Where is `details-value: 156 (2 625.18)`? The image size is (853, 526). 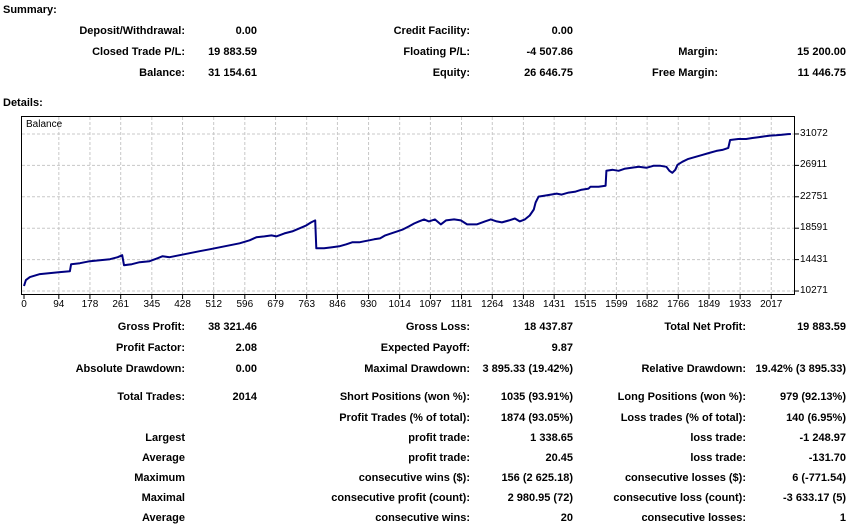
details-value: 156 (2 625.18) is located at coordinates (537, 478).